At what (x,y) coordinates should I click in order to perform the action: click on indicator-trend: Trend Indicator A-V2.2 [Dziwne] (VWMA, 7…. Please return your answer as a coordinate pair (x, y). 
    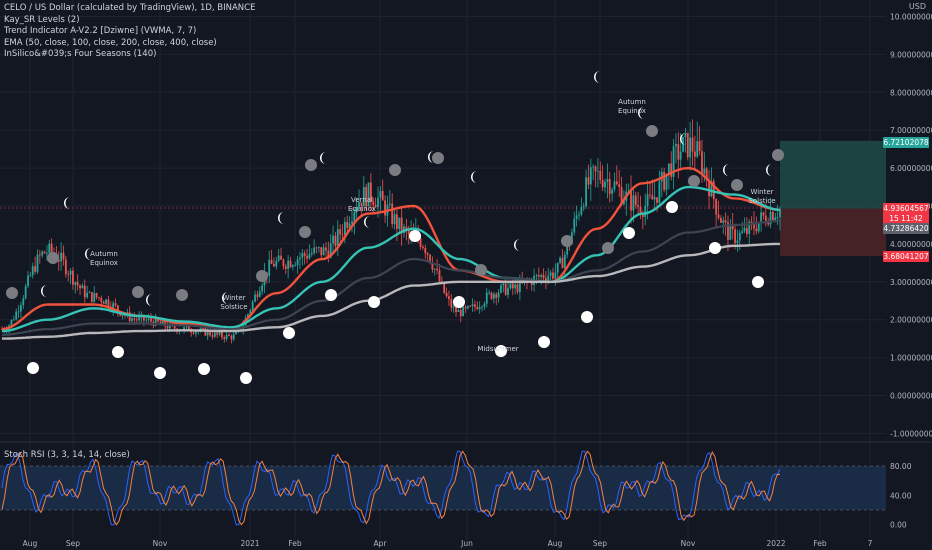
    Looking at the image, I should click on (100, 31).